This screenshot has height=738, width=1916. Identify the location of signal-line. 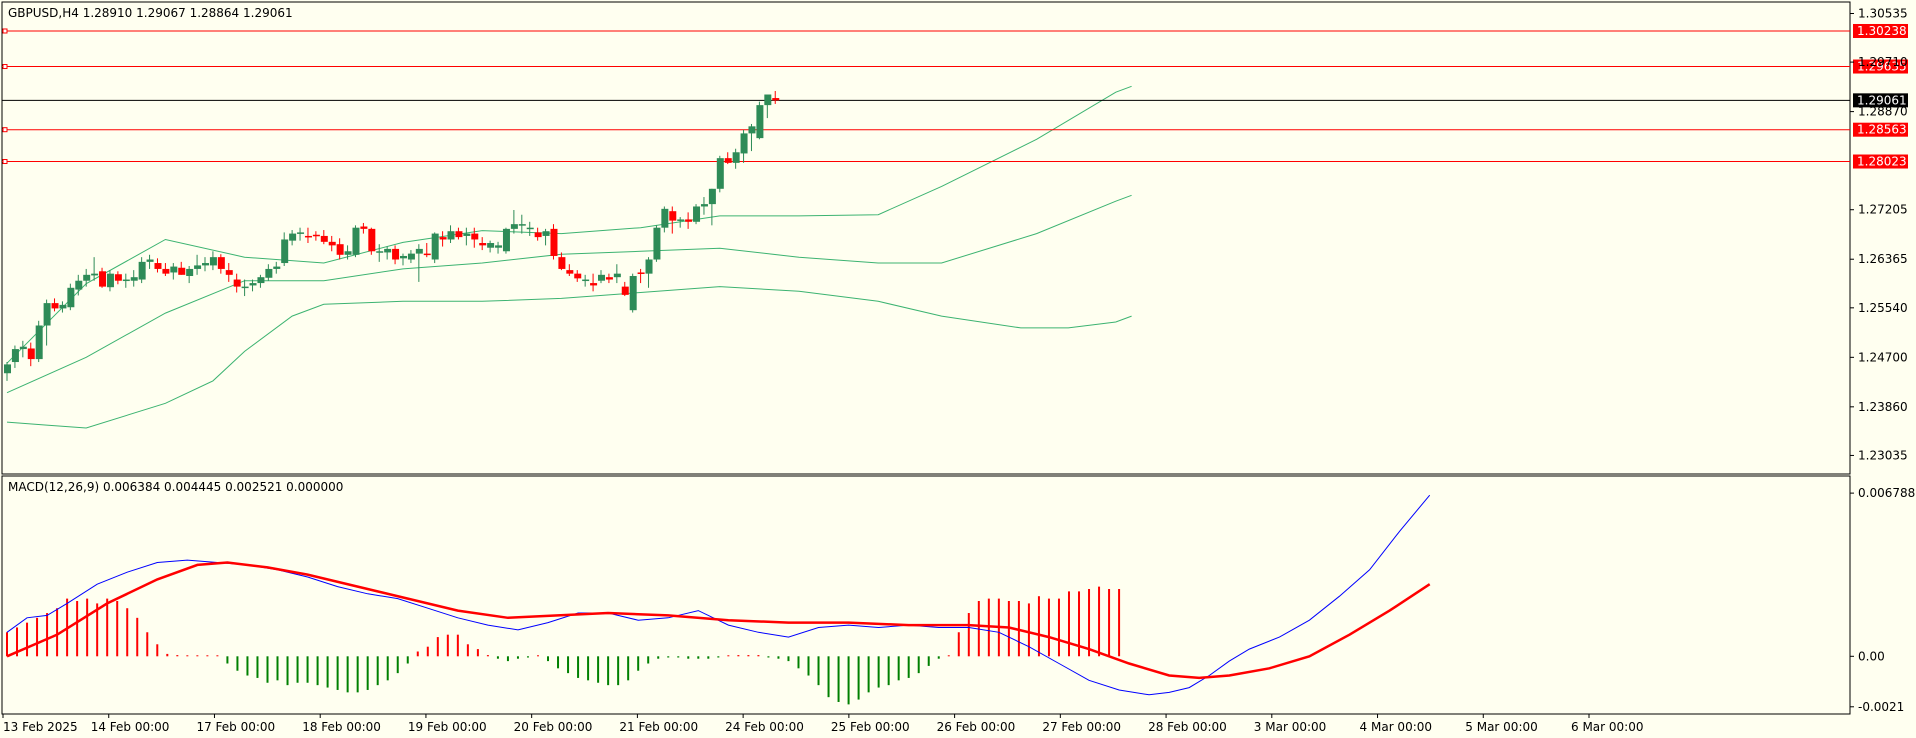
(718, 620).